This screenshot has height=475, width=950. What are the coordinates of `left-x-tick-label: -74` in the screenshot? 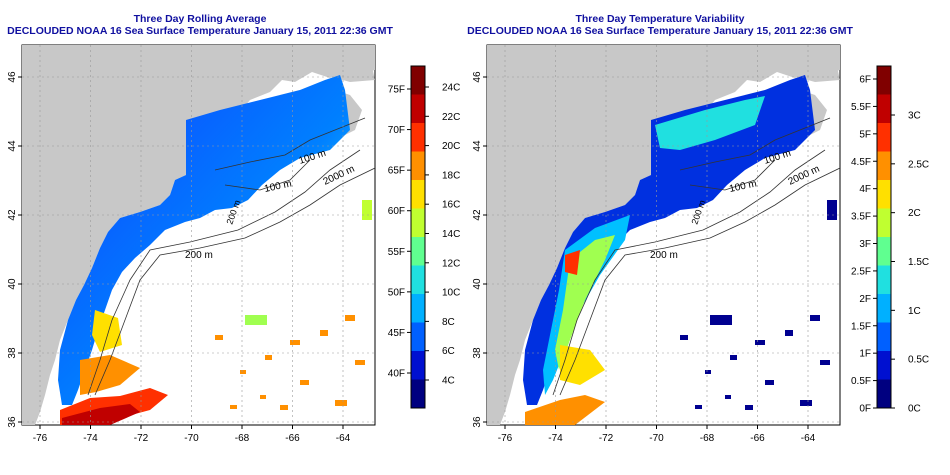 It's located at (90, 438).